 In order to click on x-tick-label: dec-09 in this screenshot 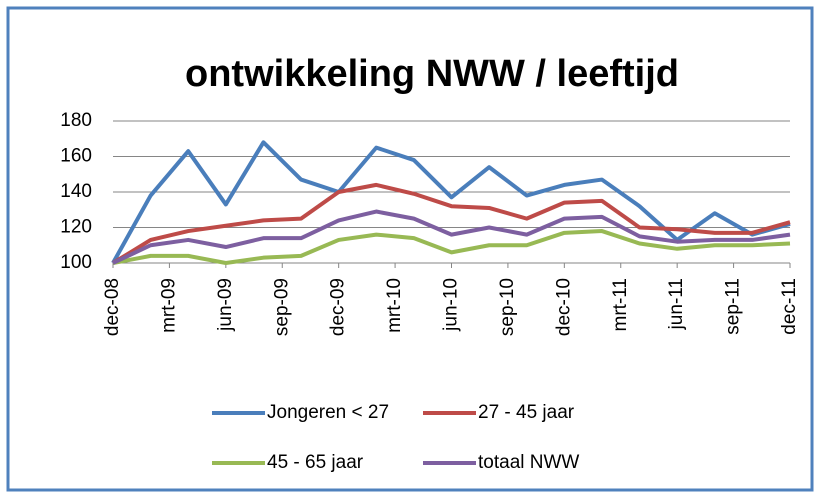, I will do `click(338, 307)`.